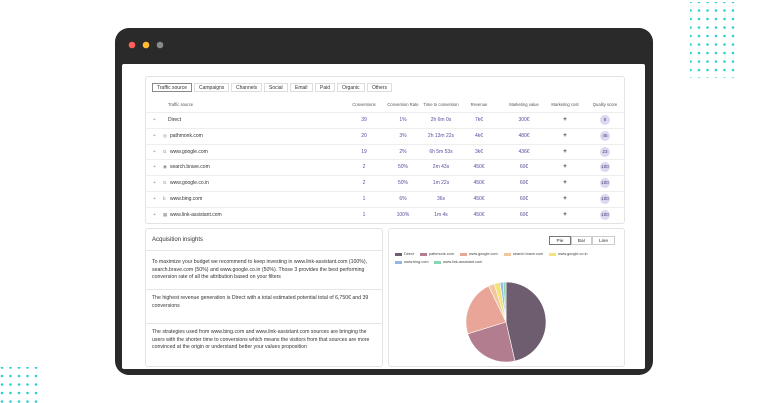  Describe the element at coordinates (165, 183) in the screenshot. I see `source-icon: G` at that location.